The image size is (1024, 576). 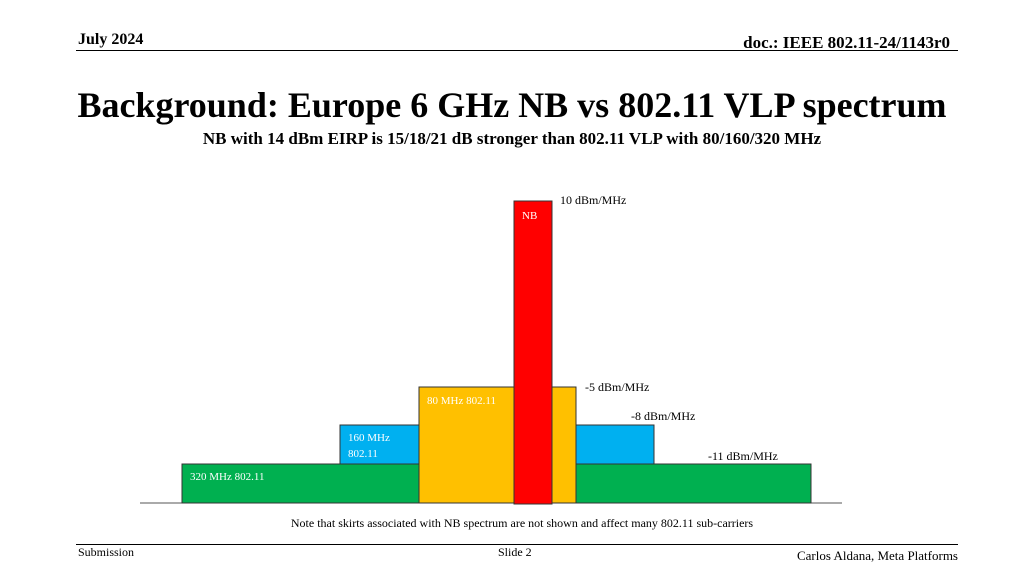 What do you see at coordinates (461, 401) in the screenshot?
I see `bar-80mhz-label: 80 MHz 802.11` at bounding box center [461, 401].